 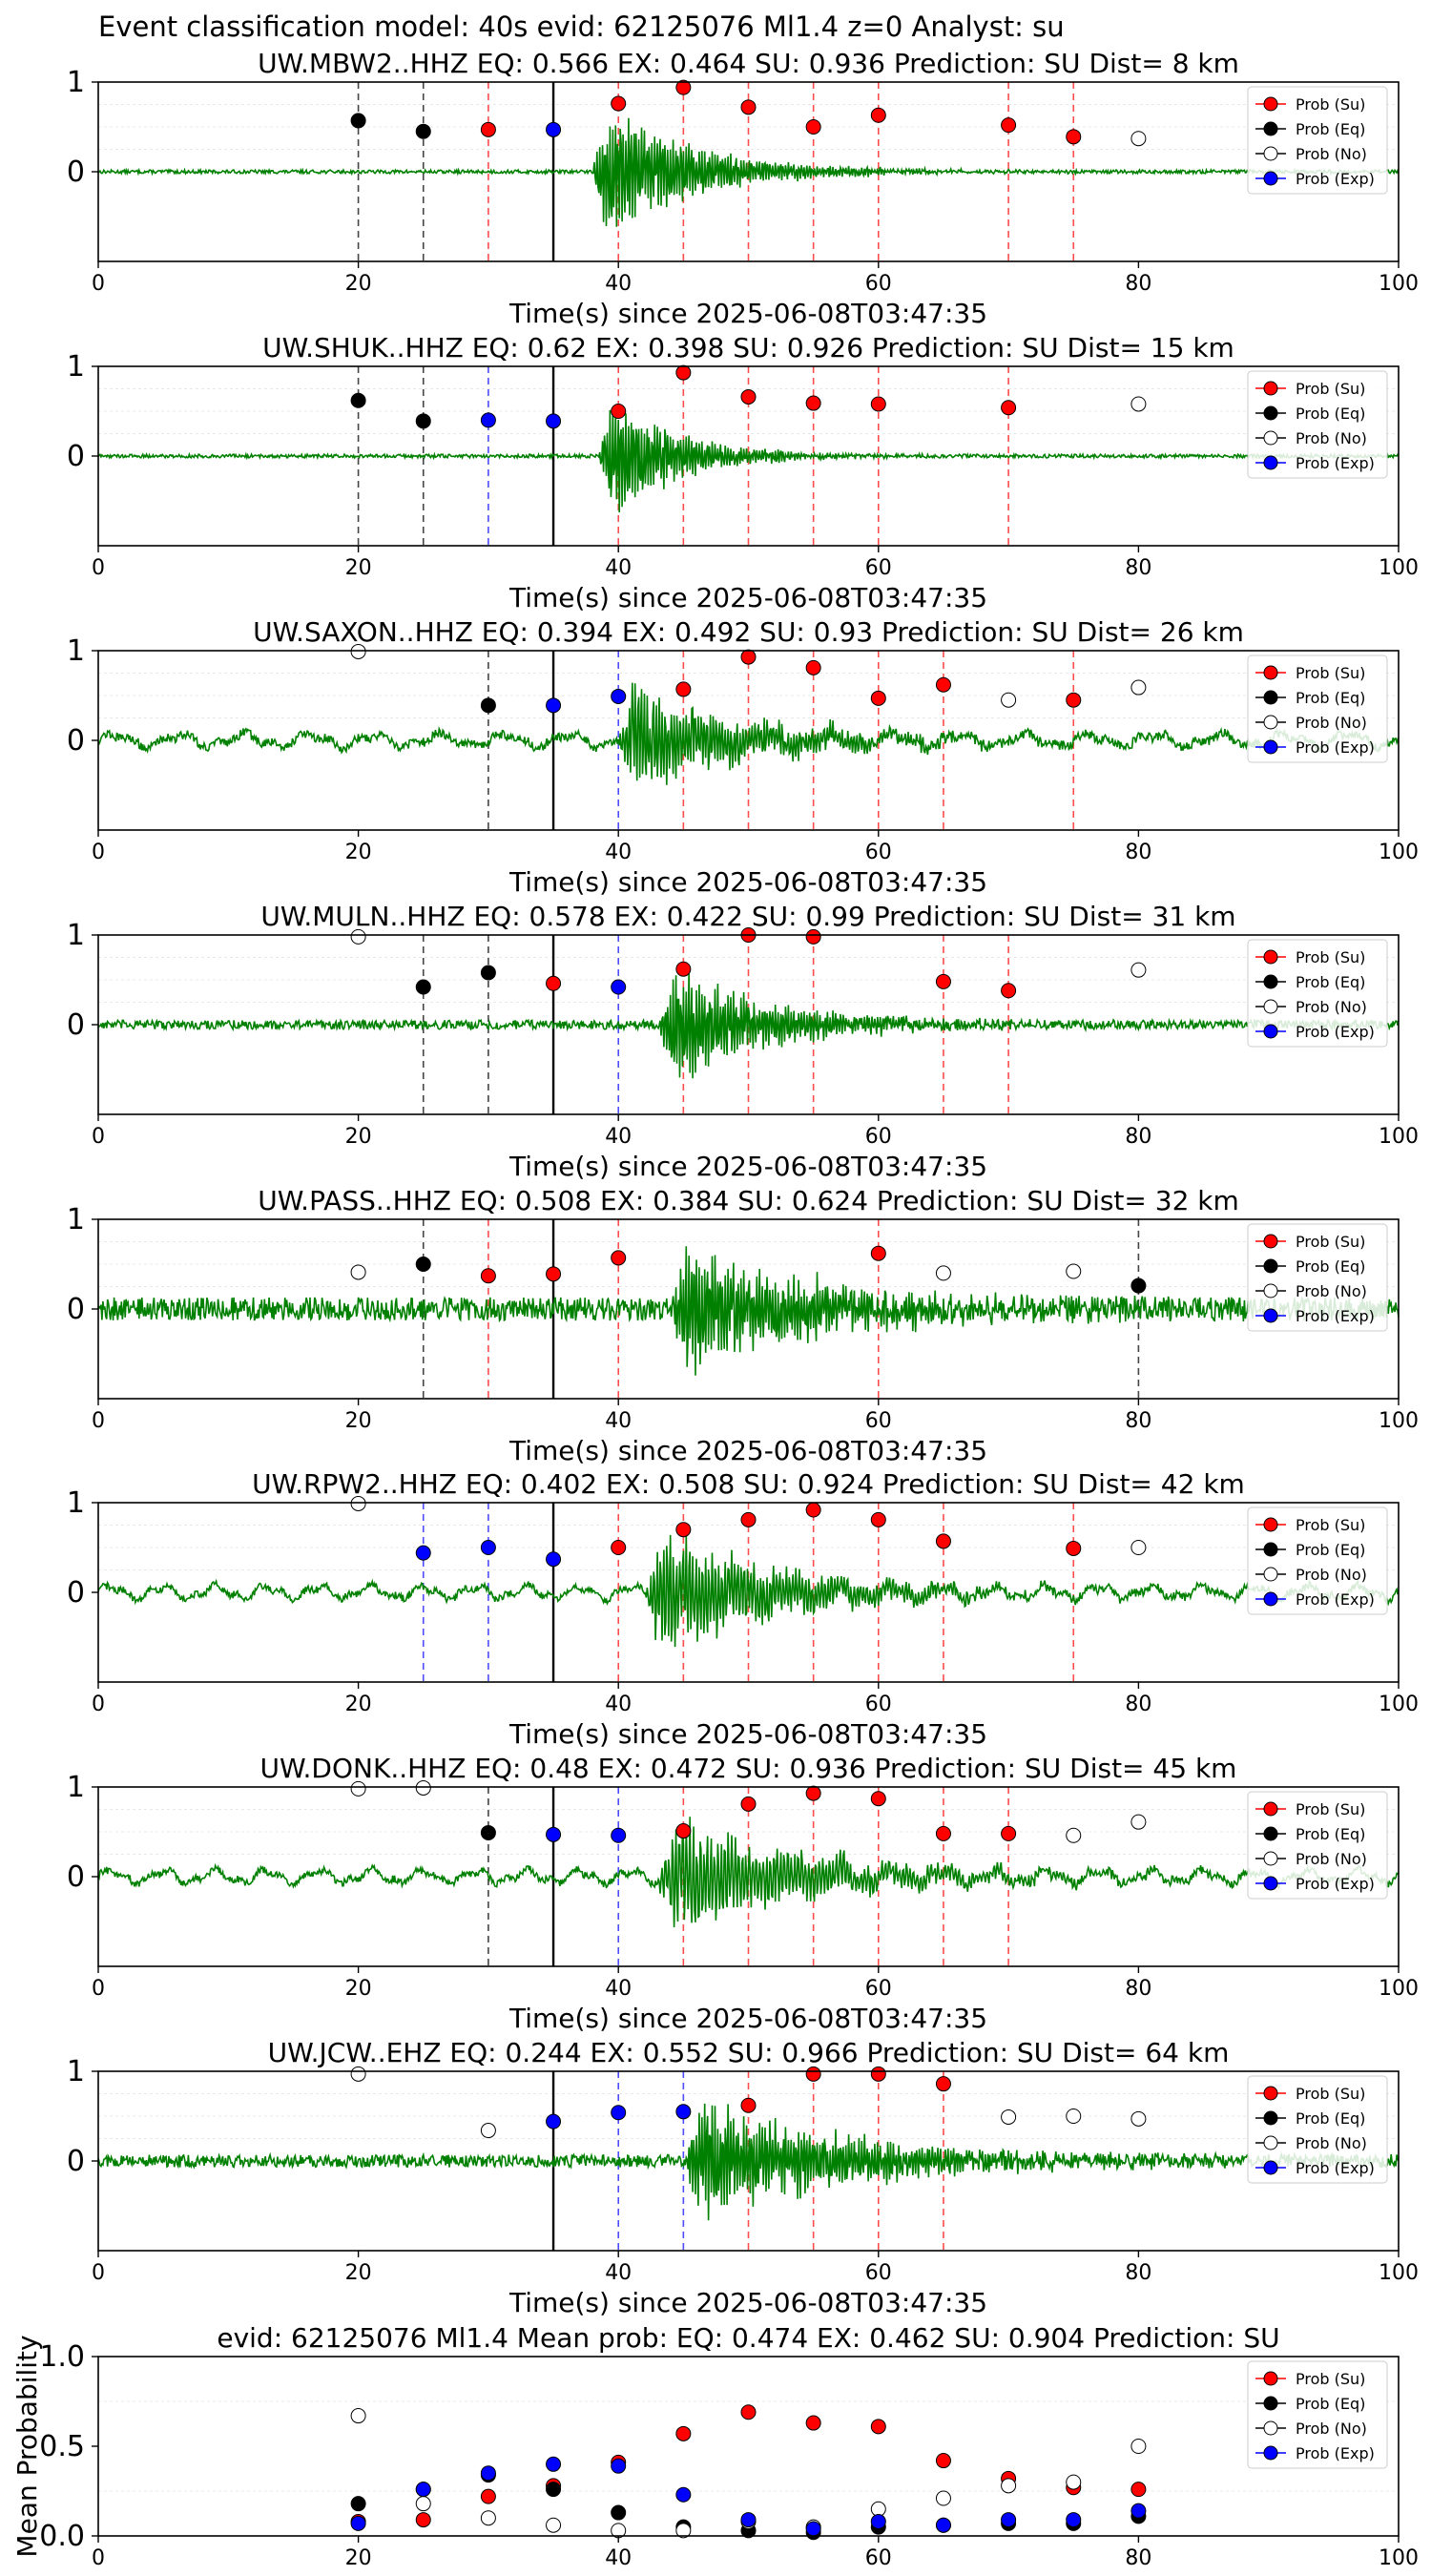 What do you see at coordinates (1270, 2093) in the screenshot?
I see `legend-marker-su` at bounding box center [1270, 2093].